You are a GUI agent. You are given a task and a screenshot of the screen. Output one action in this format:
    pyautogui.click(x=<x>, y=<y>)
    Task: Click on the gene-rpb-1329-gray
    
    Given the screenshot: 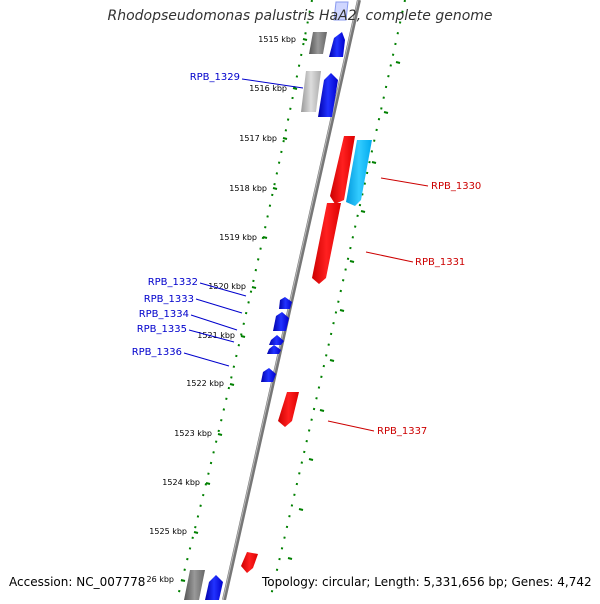 What is the action you would take?
    pyautogui.click(x=311, y=91)
    